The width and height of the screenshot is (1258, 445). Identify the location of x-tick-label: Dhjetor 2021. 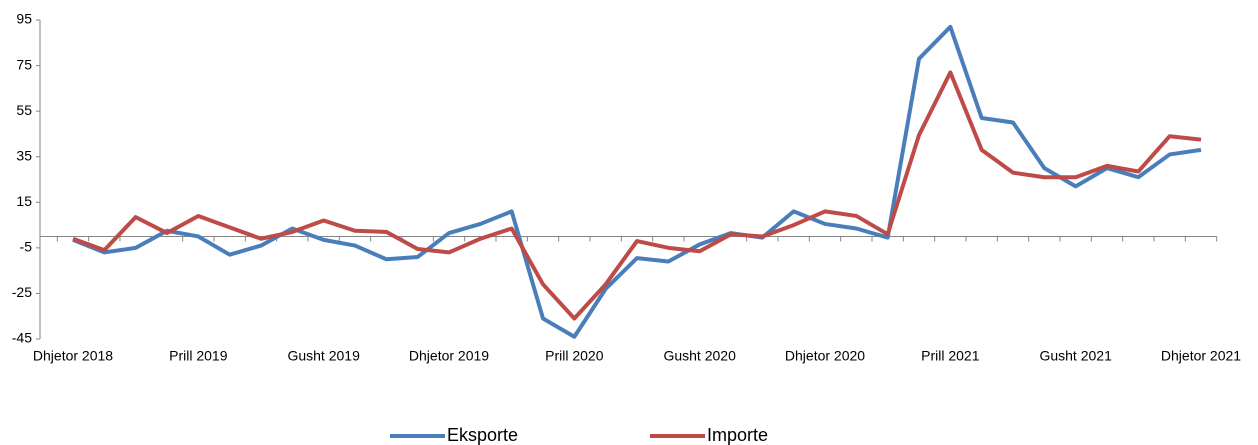
(1201, 356).